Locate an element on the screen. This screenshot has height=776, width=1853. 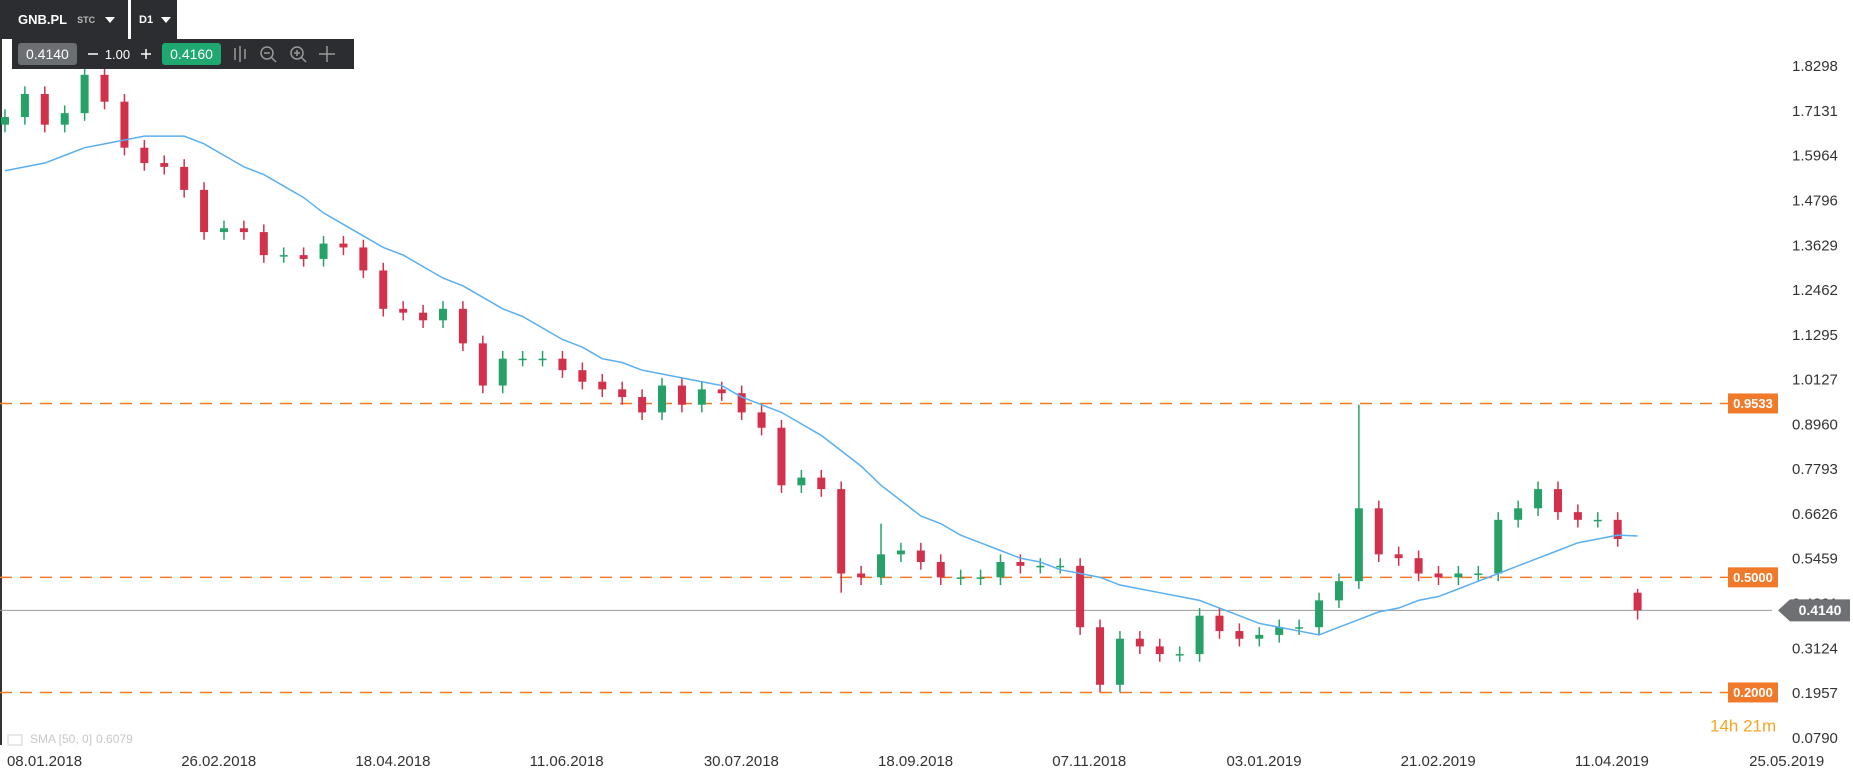
zoom-out-tool is located at coordinates (268, 54).